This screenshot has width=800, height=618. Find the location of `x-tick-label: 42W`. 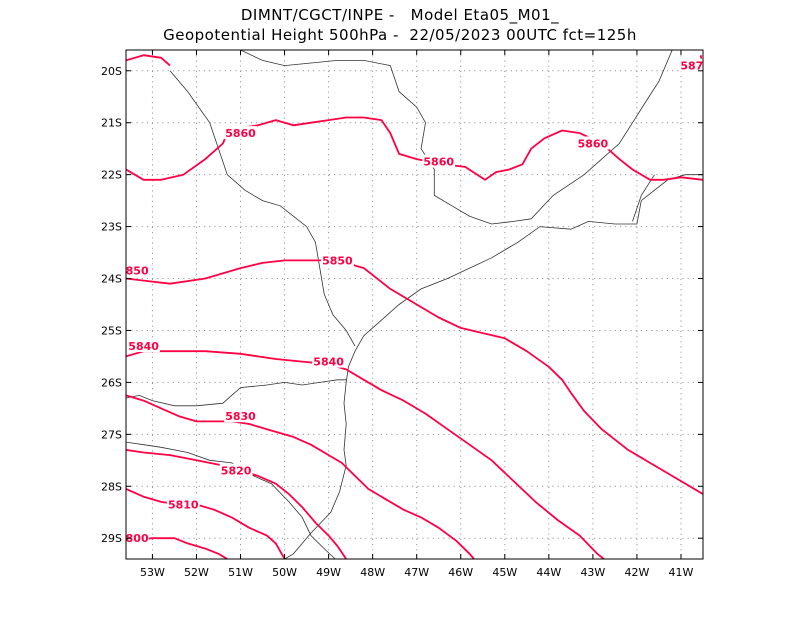

x-tick-label: 42W is located at coordinates (636, 572).